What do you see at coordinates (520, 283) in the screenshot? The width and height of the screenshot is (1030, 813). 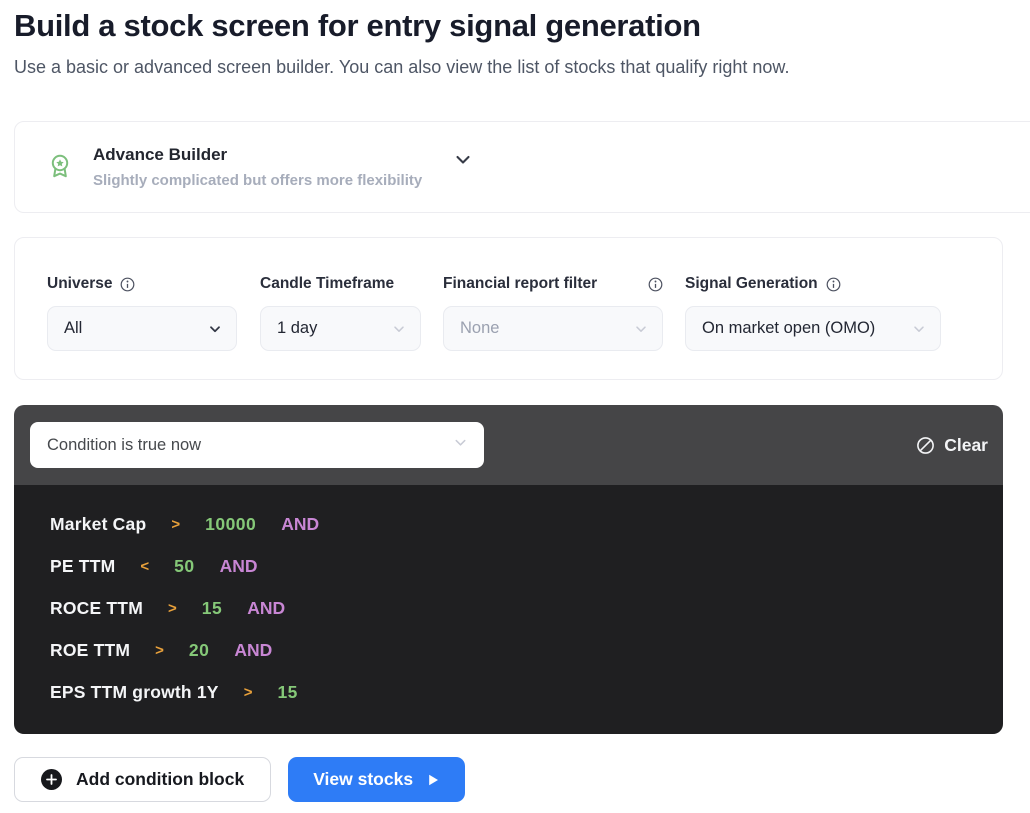 I see `financial-report-label: Financial report filter` at bounding box center [520, 283].